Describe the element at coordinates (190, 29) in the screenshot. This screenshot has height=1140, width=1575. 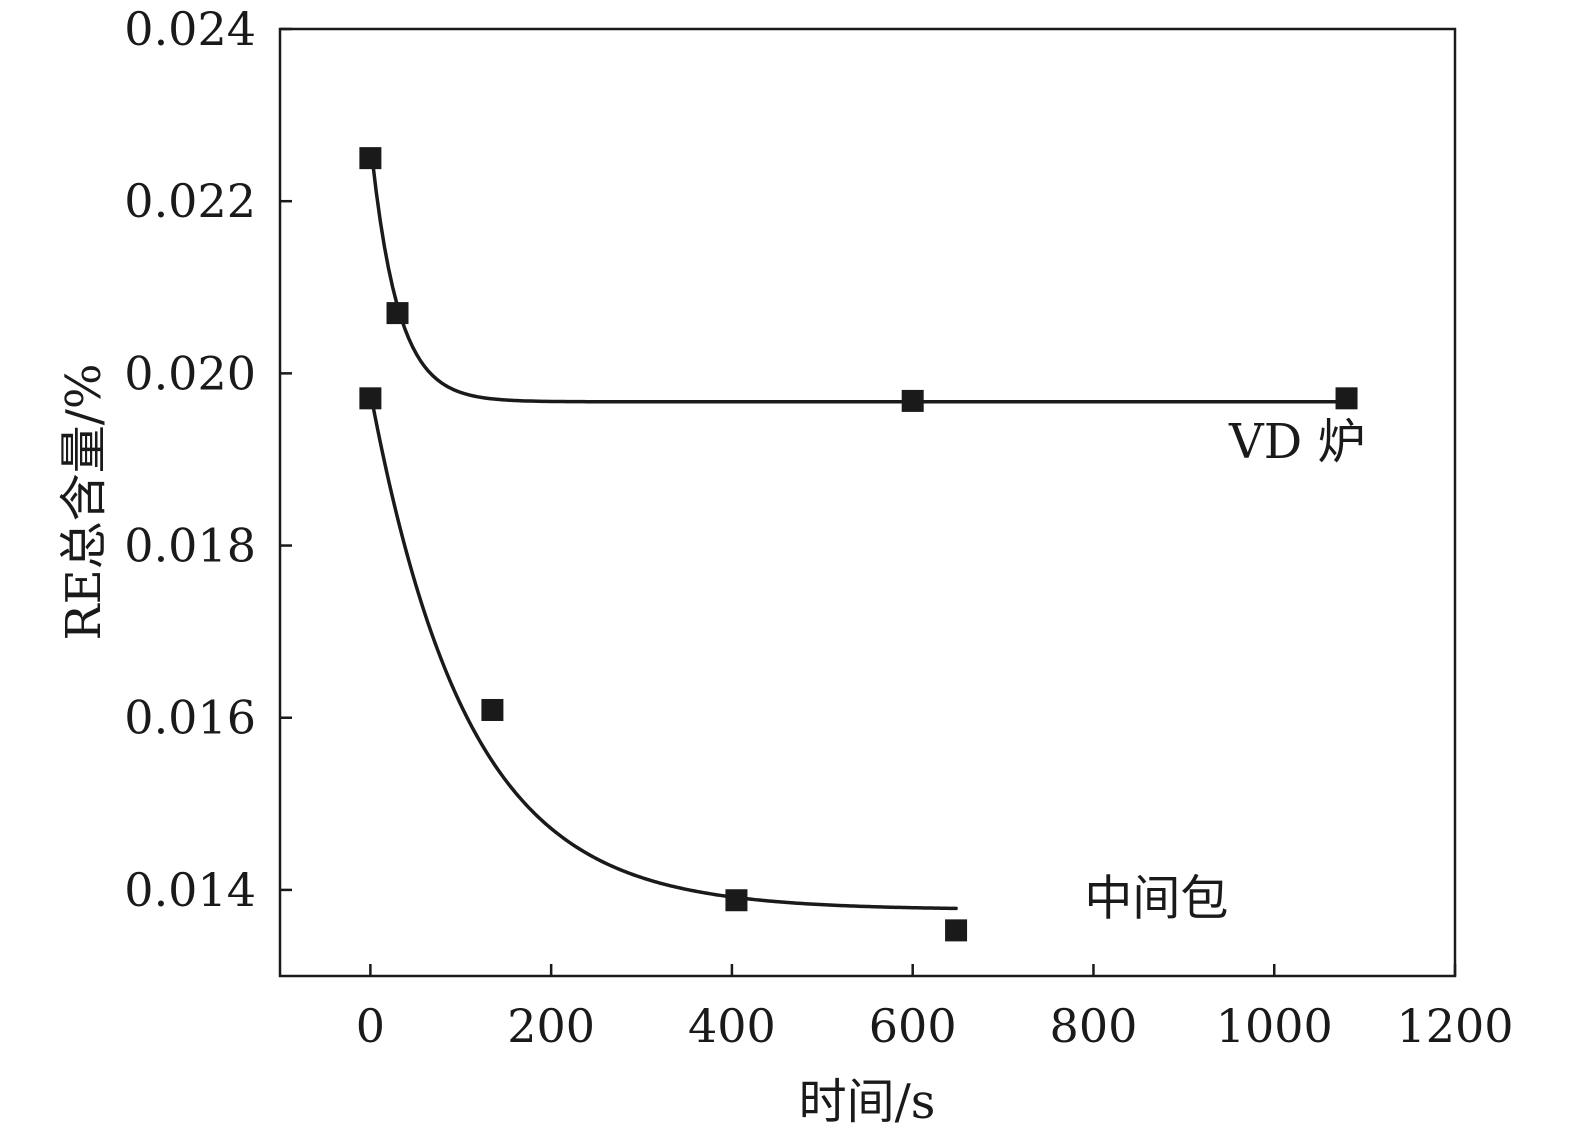
I see `y-tick-label: 0.024` at that location.